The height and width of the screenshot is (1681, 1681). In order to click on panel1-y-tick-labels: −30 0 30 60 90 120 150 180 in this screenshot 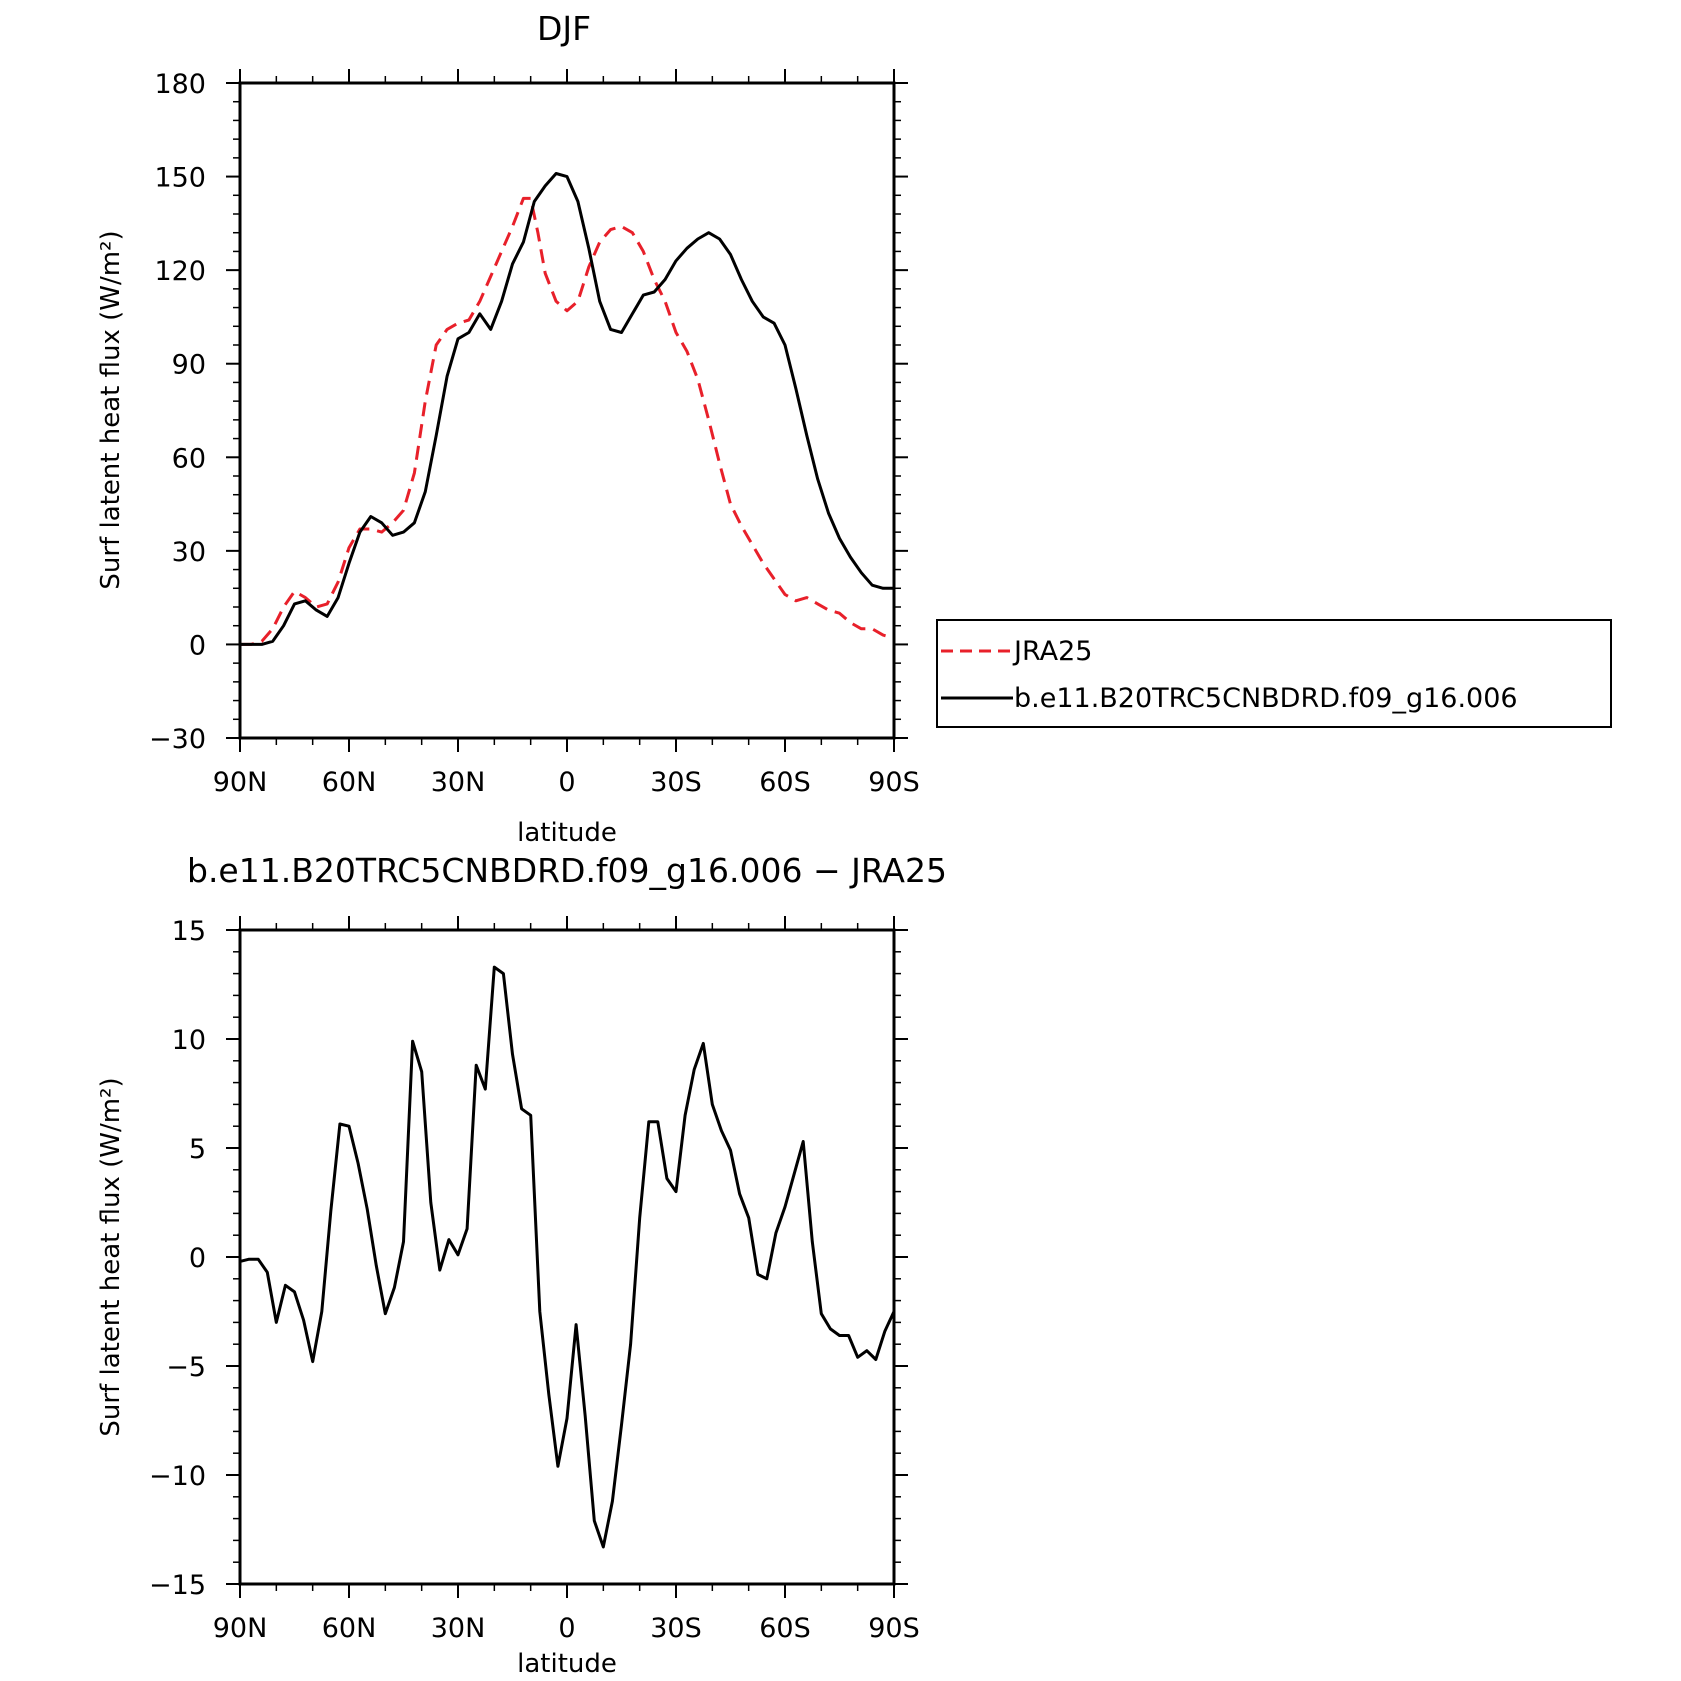, I will do `click(177, 412)`.